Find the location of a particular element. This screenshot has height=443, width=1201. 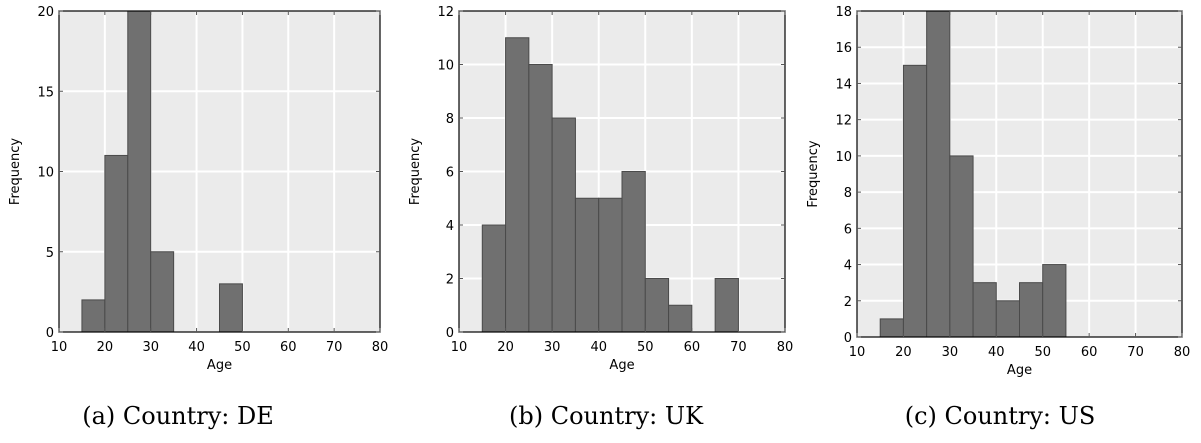

y-tick-label: 14 is located at coordinates (843, 84).